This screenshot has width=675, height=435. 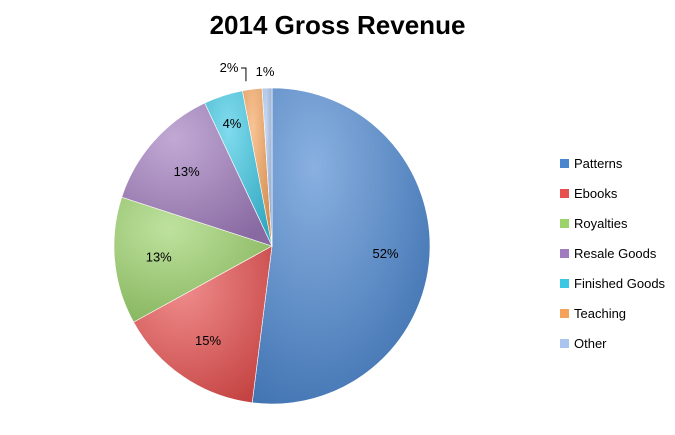 What do you see at coordinates (208, 340) in the screenshot?
I see `data-label-ebooks: 15%` at bounding box center [208, 340].